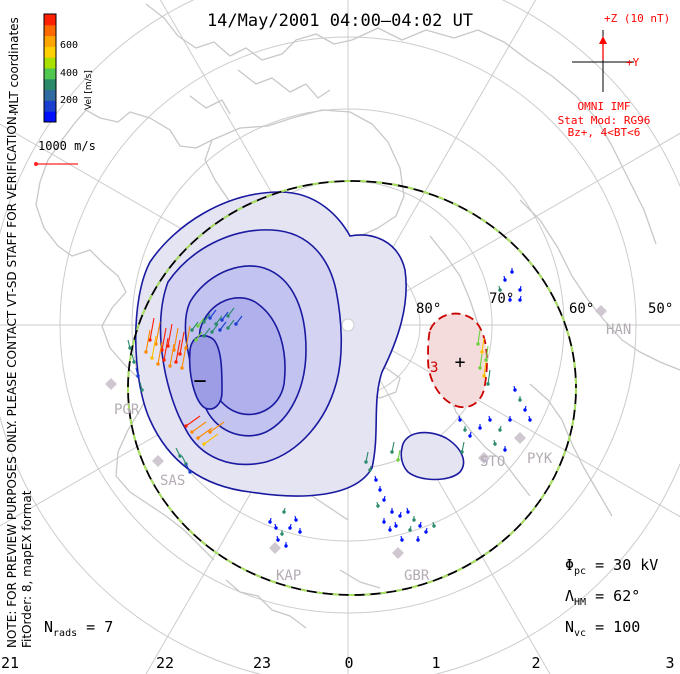 The height and width of the screenshot is (674, 680). Describe the element at coordinates (260, 92) in the screenshot. I see `coastline-arctic-islands` at that location.